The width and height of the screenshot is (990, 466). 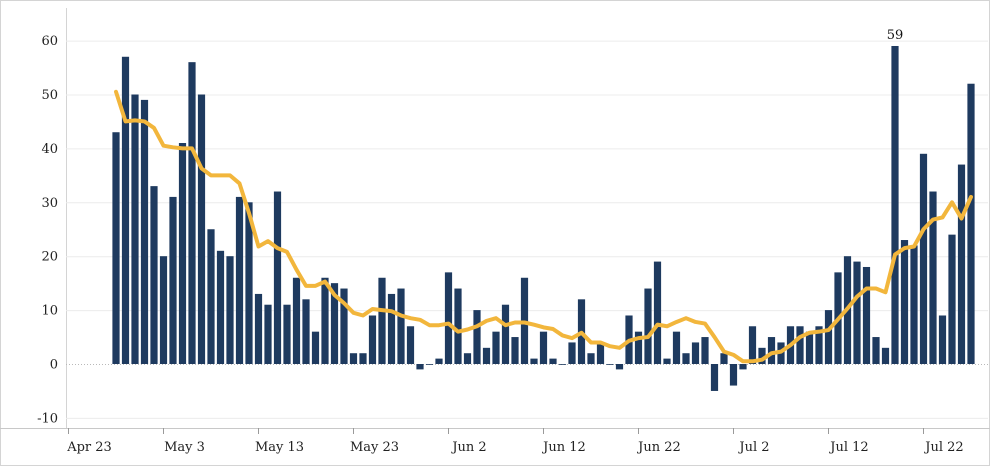 What do you see at coordinates (49, 41) in the screenshot?
I see `y-tick-label: 60` at bounding box center [49, 41].